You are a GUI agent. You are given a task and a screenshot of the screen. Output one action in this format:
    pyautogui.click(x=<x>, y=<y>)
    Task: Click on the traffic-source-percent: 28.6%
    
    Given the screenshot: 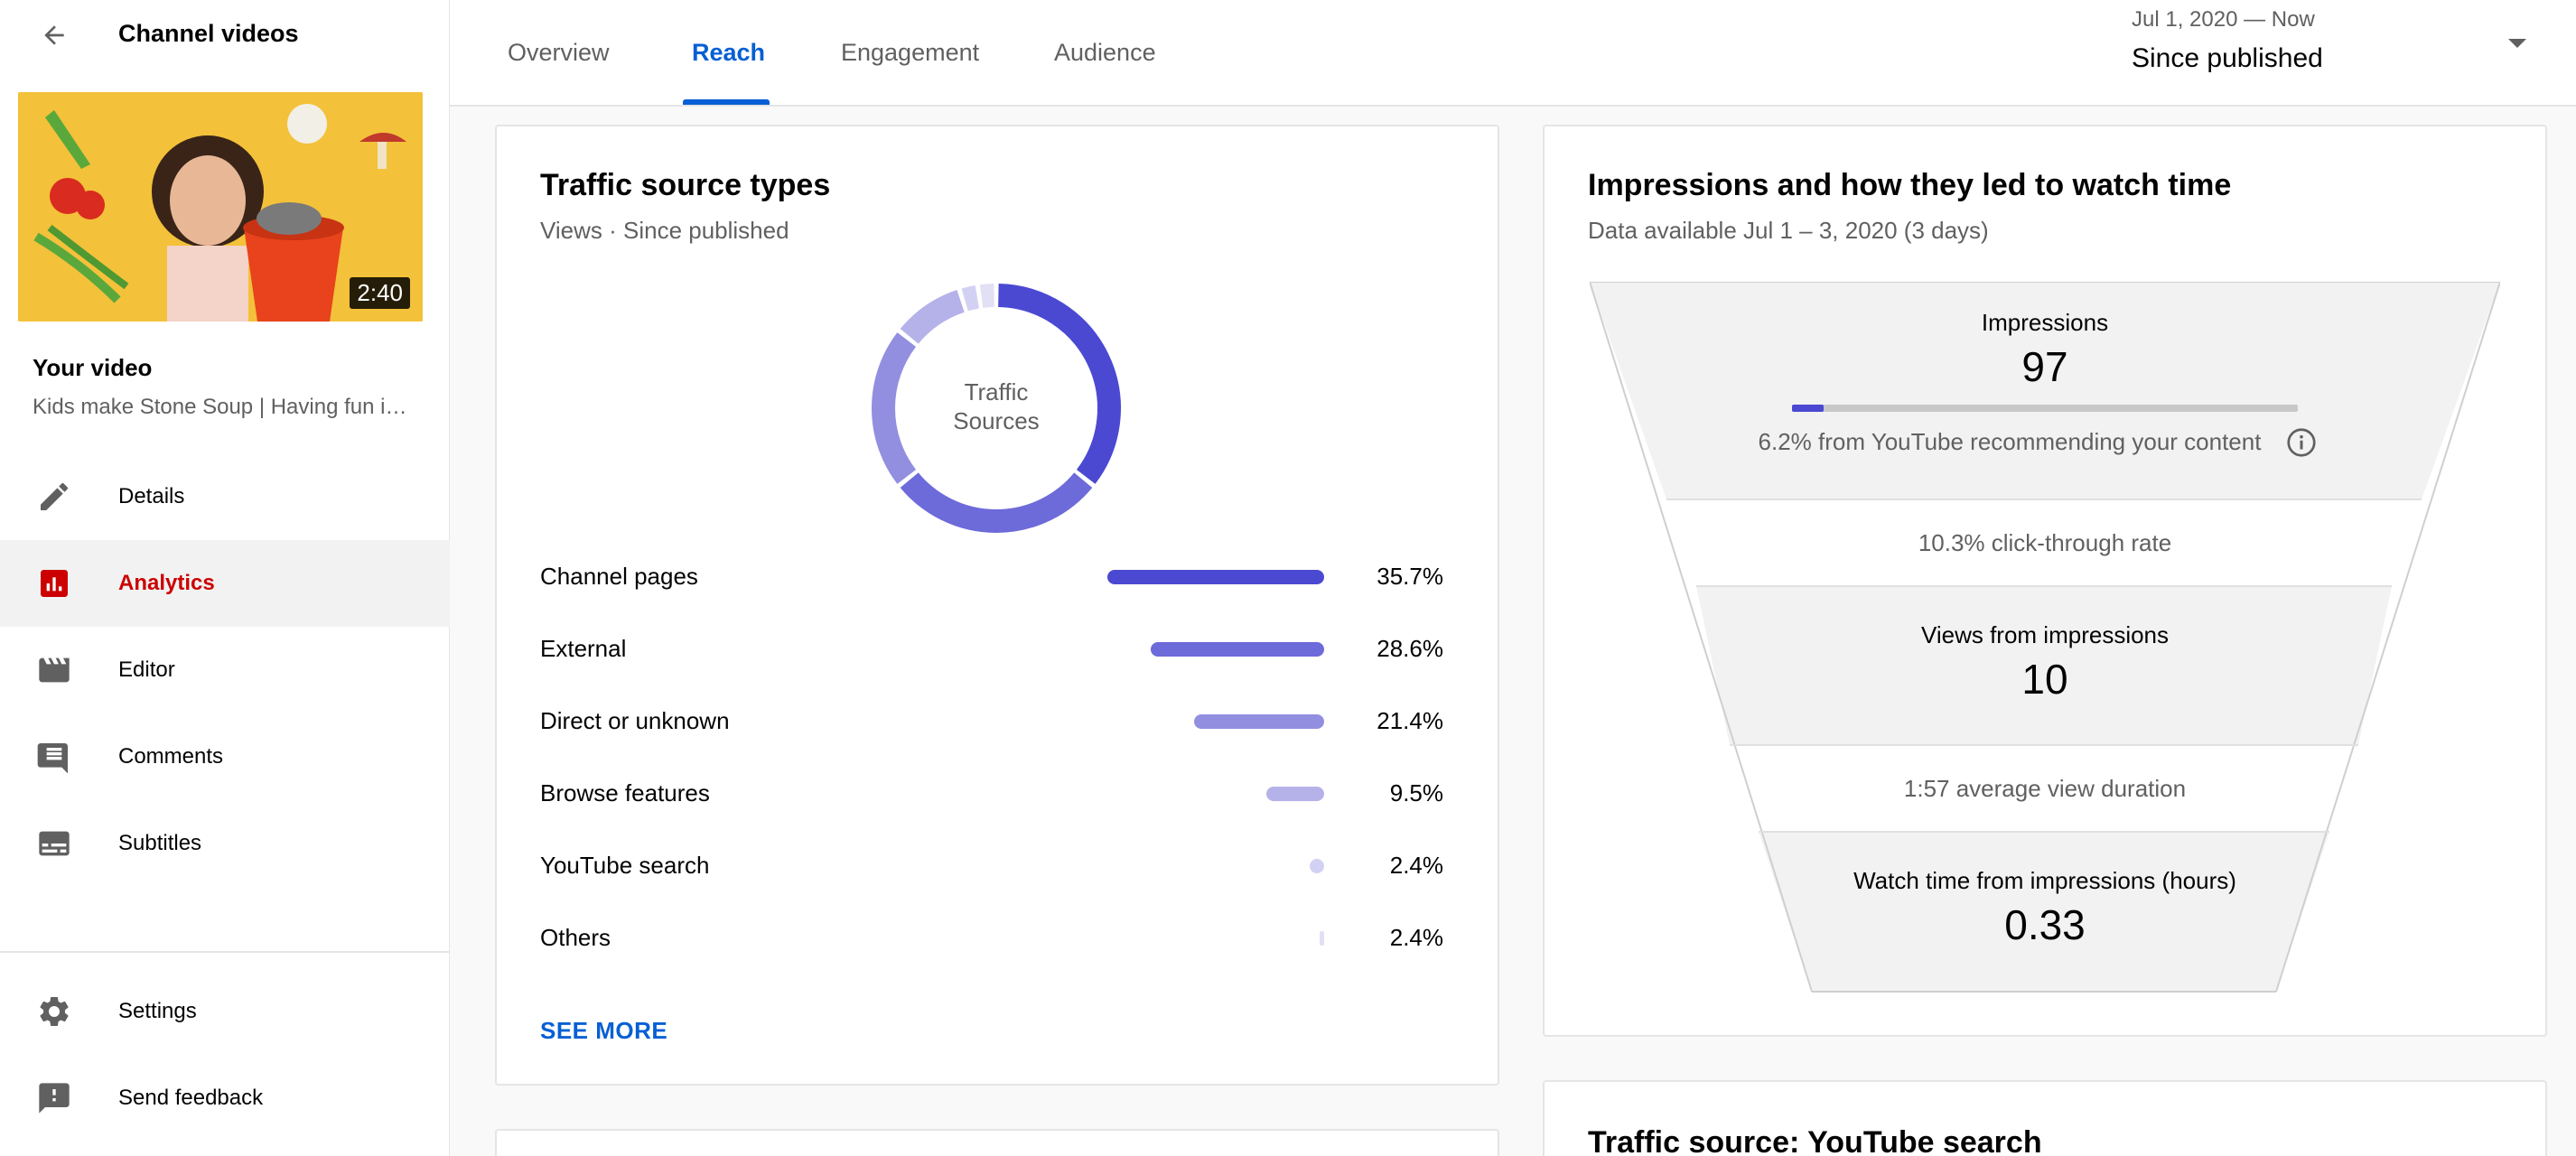 What is the action you would take?
    pyautogui.click(x=1410, y=648)
    